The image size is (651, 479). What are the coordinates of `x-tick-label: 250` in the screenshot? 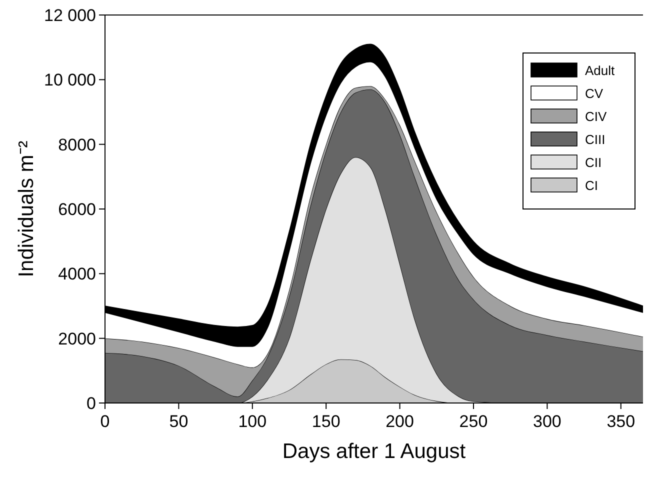 It's located at (473, 421).